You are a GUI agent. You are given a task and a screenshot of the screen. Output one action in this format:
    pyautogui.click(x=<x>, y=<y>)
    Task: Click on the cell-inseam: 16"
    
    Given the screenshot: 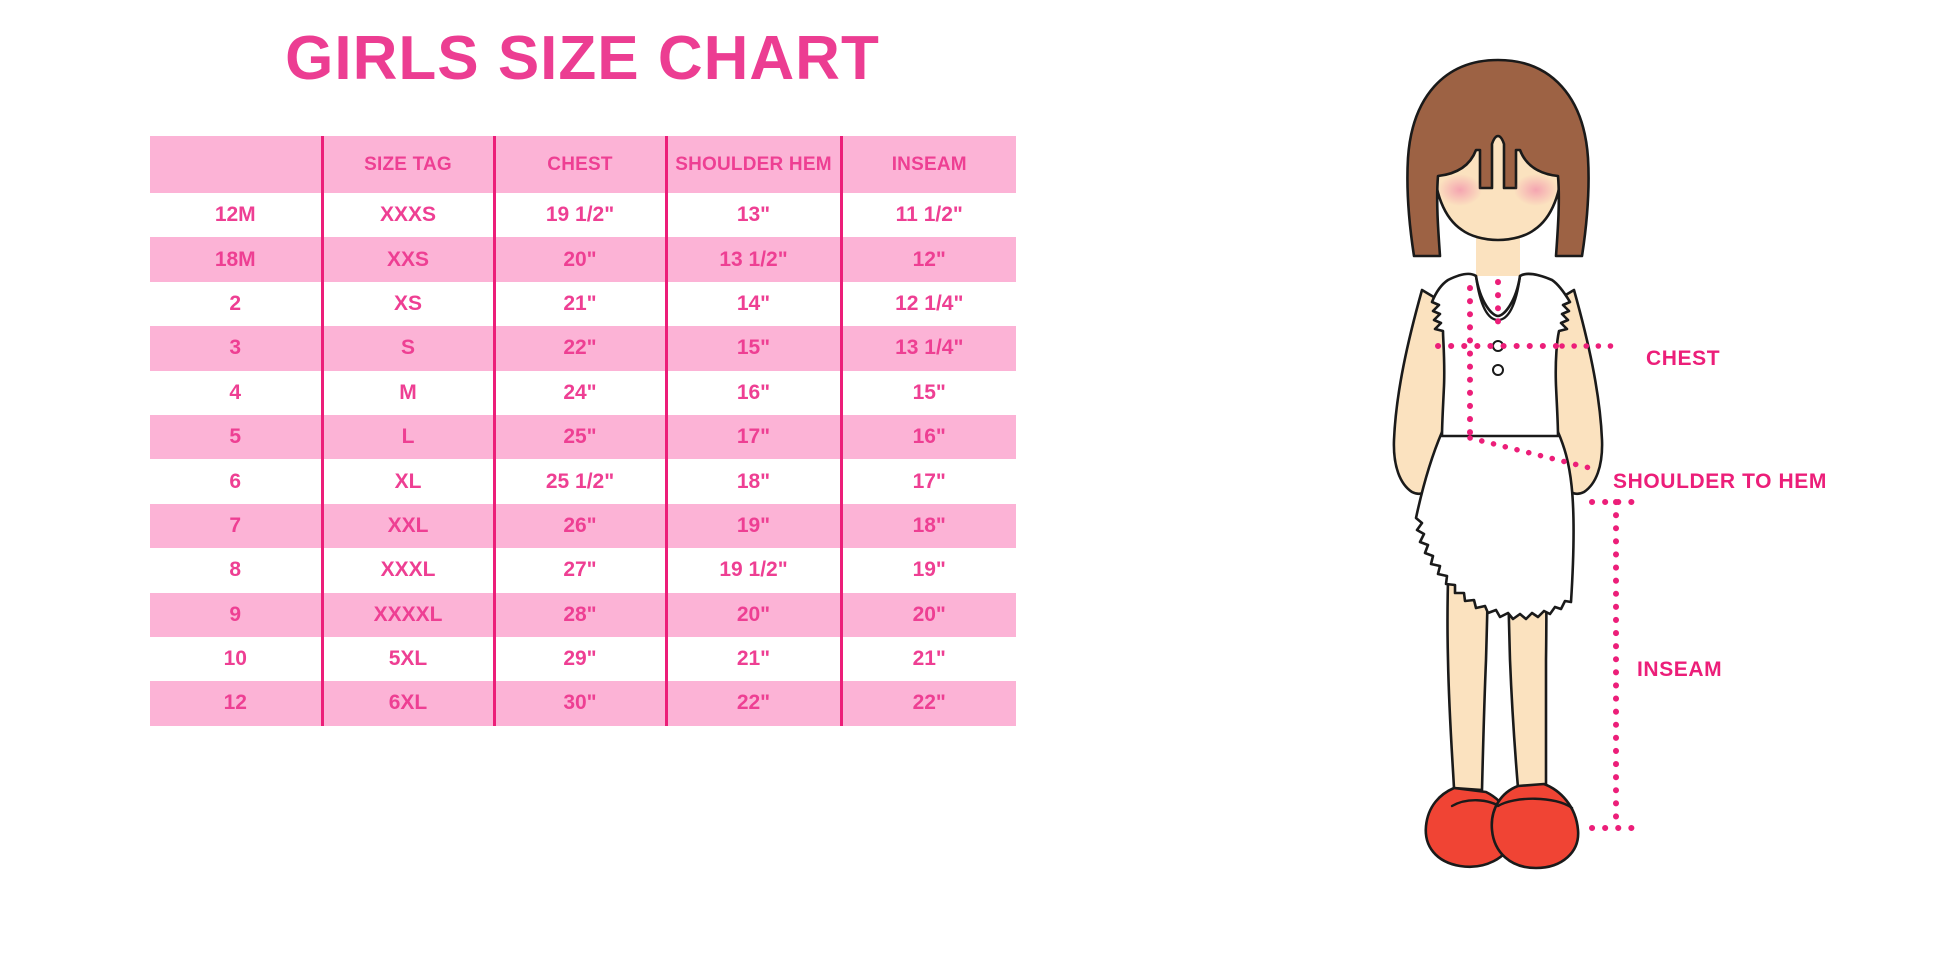 What is the action you would take?
    pyautogui.click(x=927, y=437)
    